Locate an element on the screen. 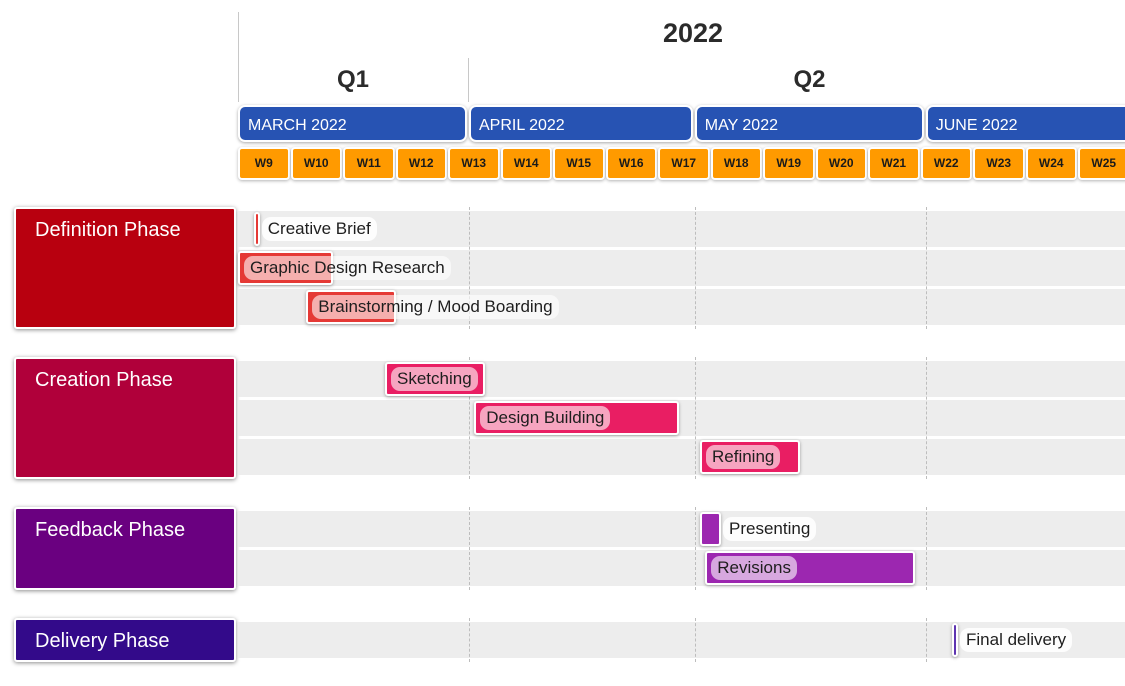  task-label: Design Building is located at coordinates (545, 418).